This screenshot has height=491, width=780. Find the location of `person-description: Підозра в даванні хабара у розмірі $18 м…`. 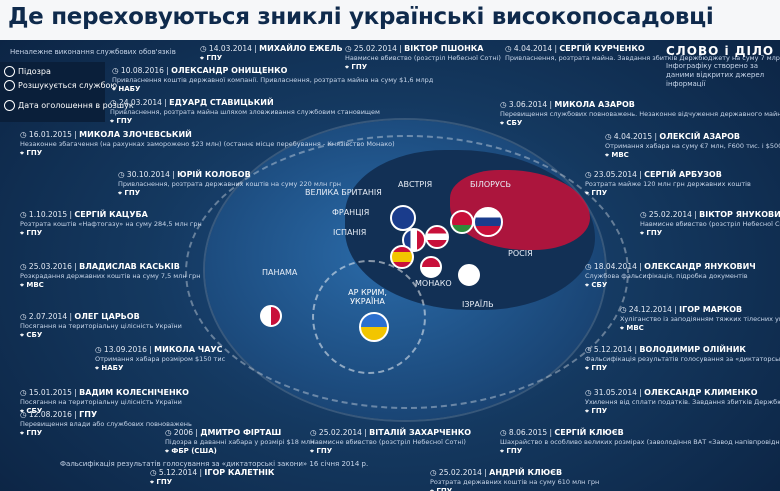

person-description: Підозра в даванні хабара у розмірі $18 м… is located at coordinates (240, 442).